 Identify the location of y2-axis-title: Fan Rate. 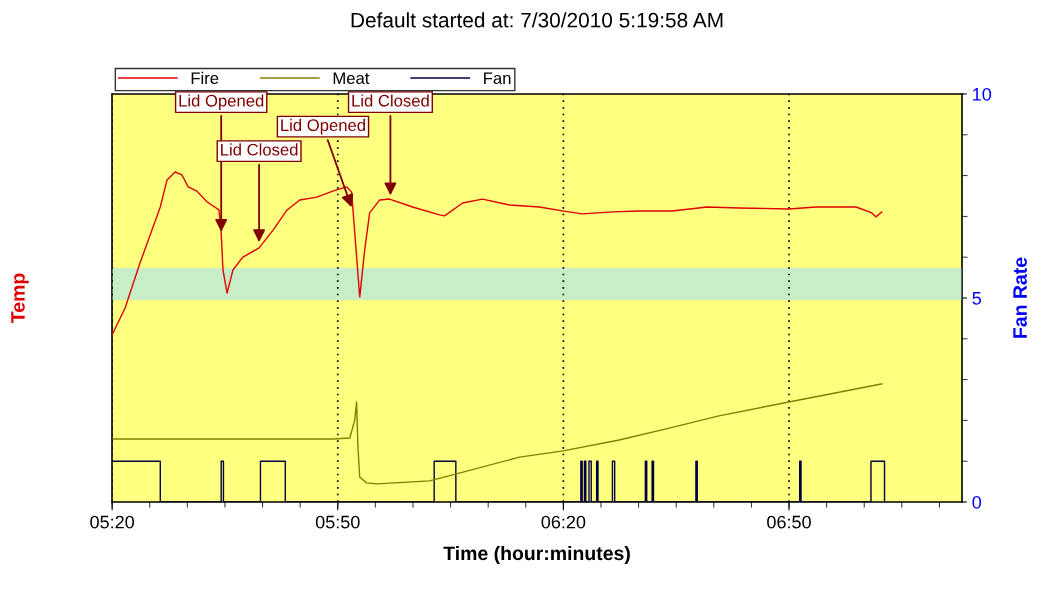
(1020, 297).